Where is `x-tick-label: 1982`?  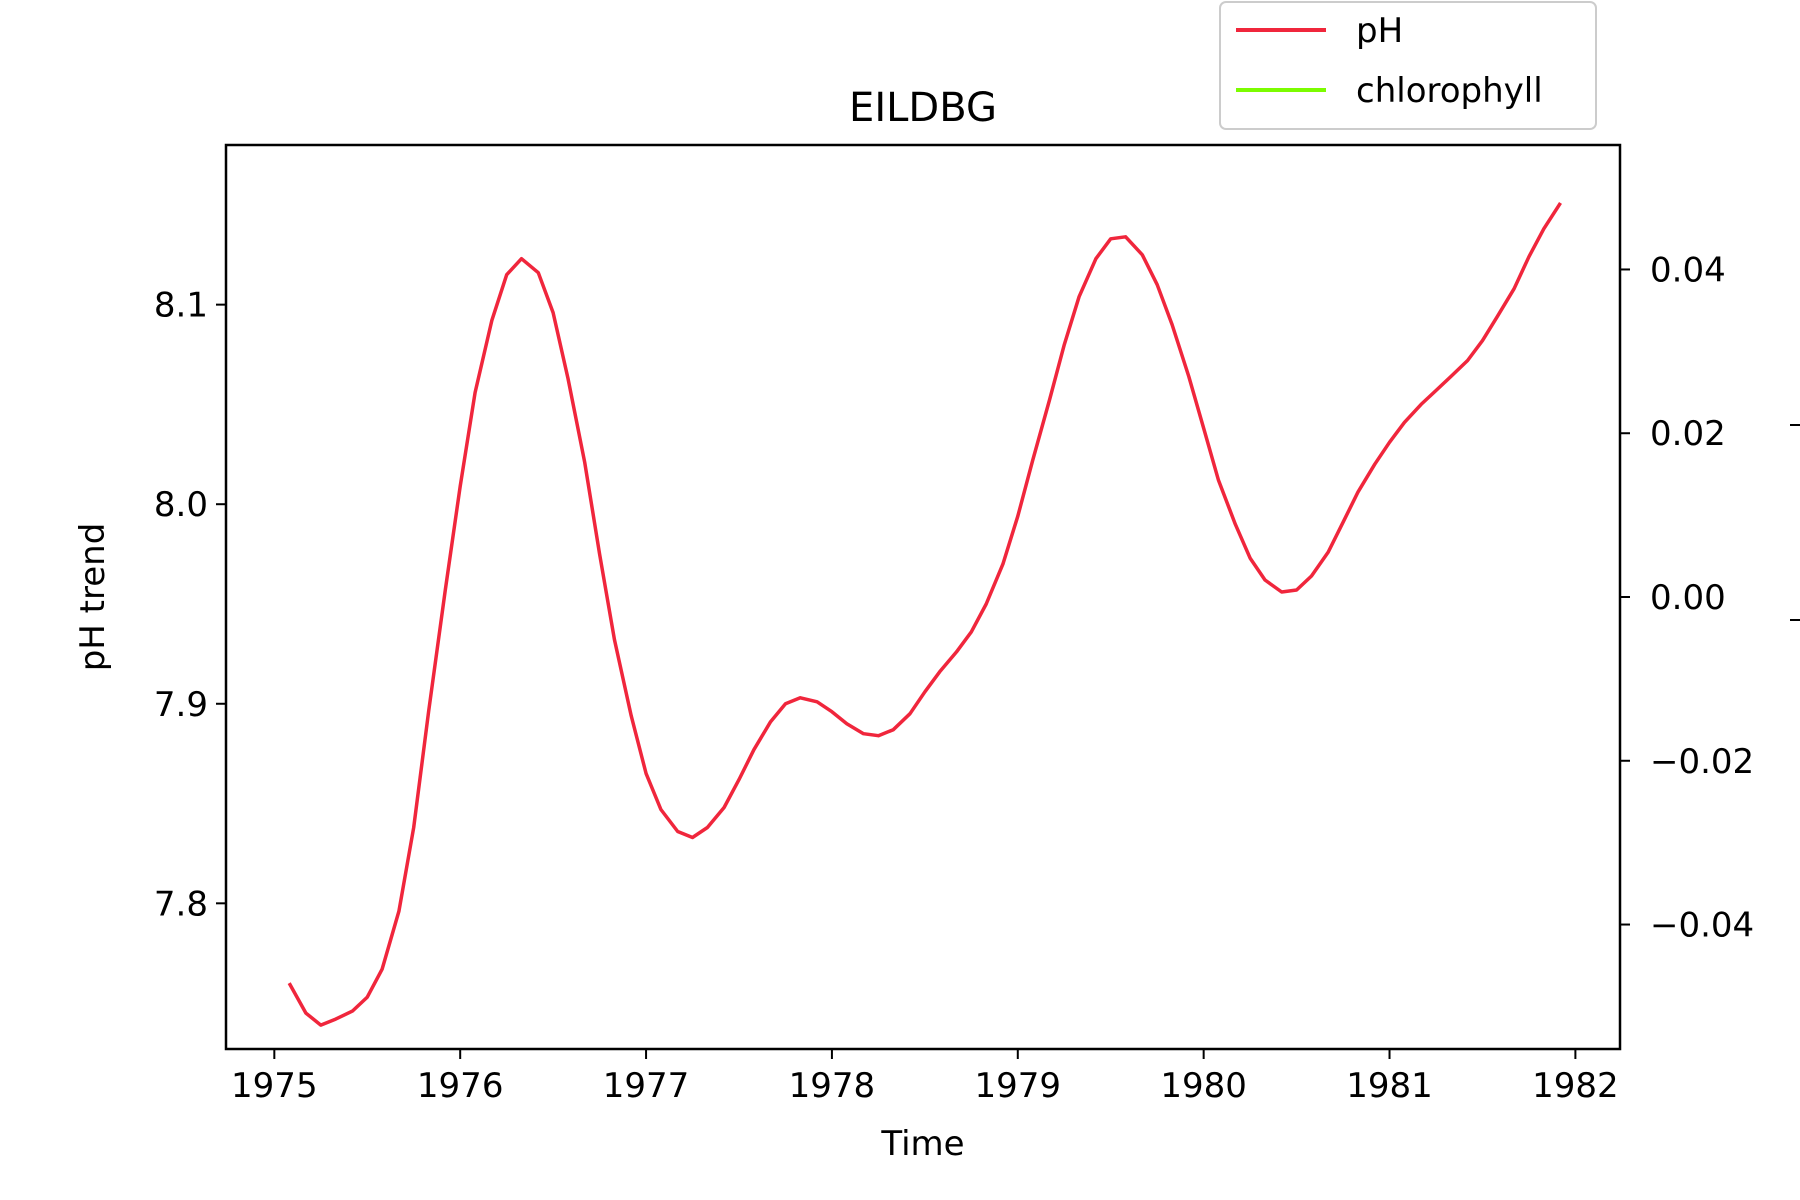
x-tick-label: 1982 is located at coordinates (1575, 1086).